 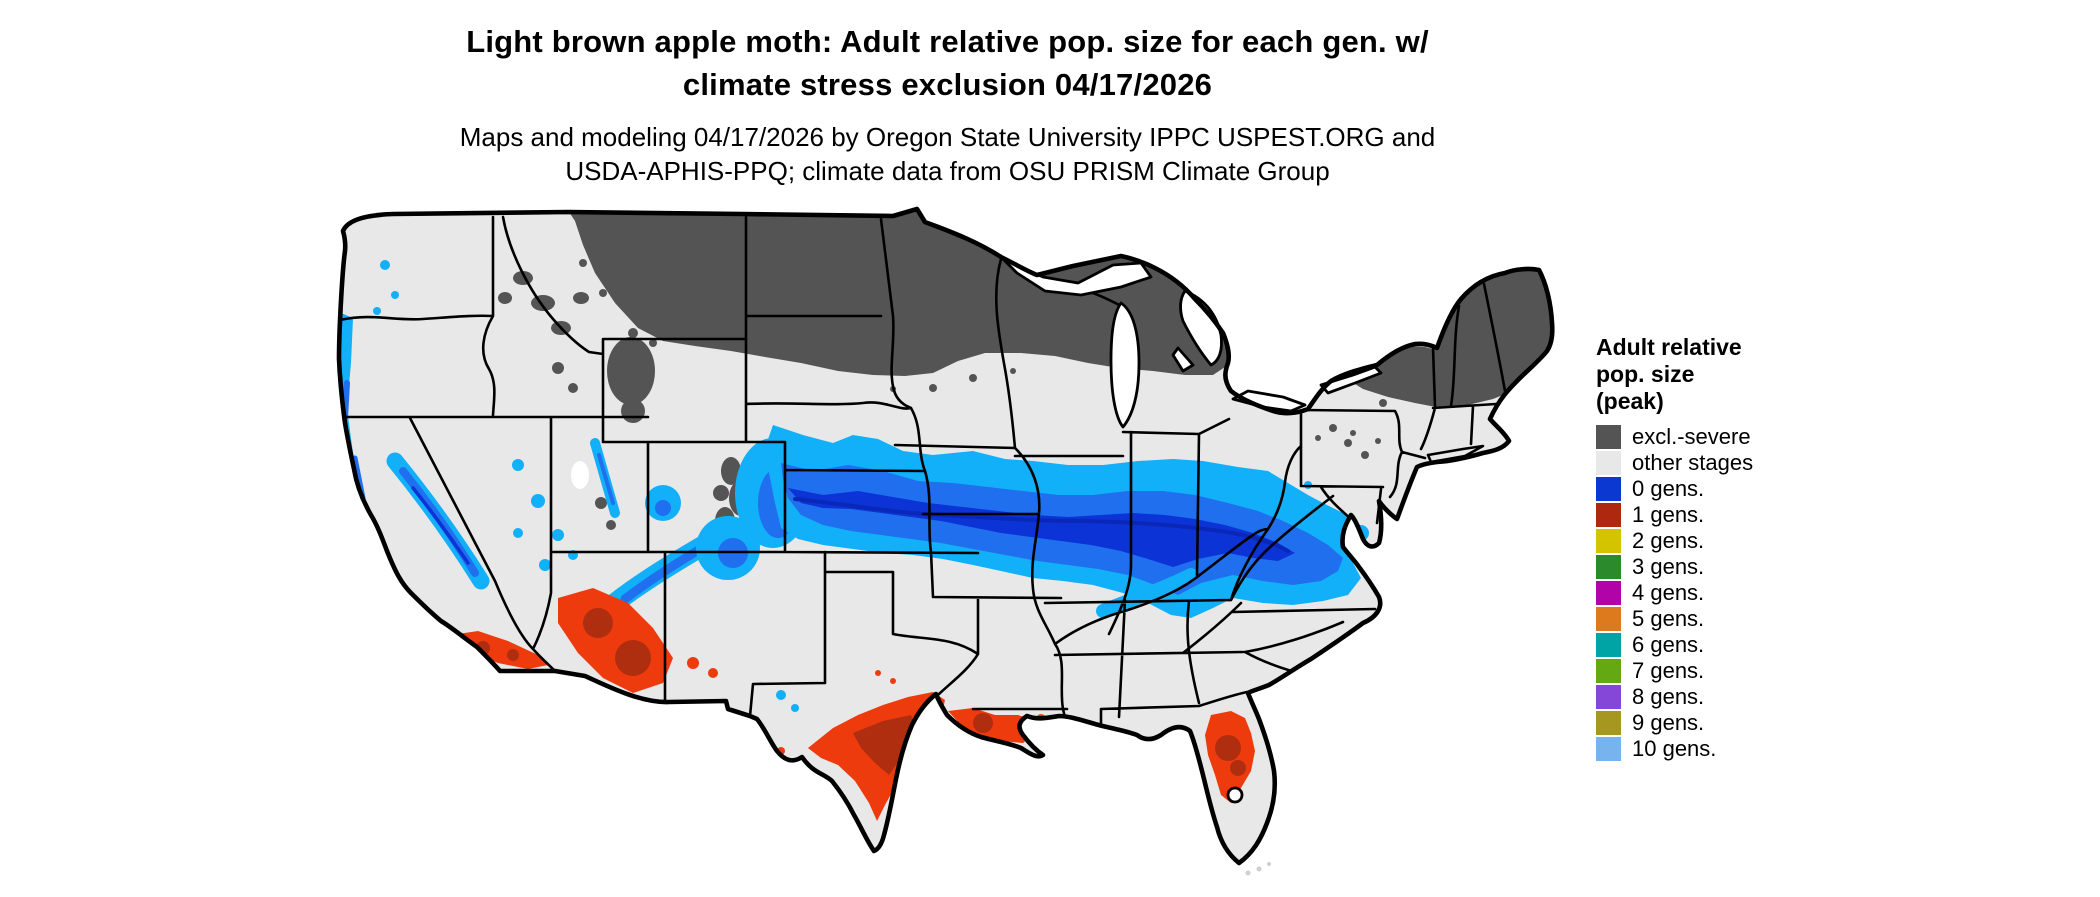 I want to click on legend-item-0-gens: 0 gens., so click(x=1746, y=489).